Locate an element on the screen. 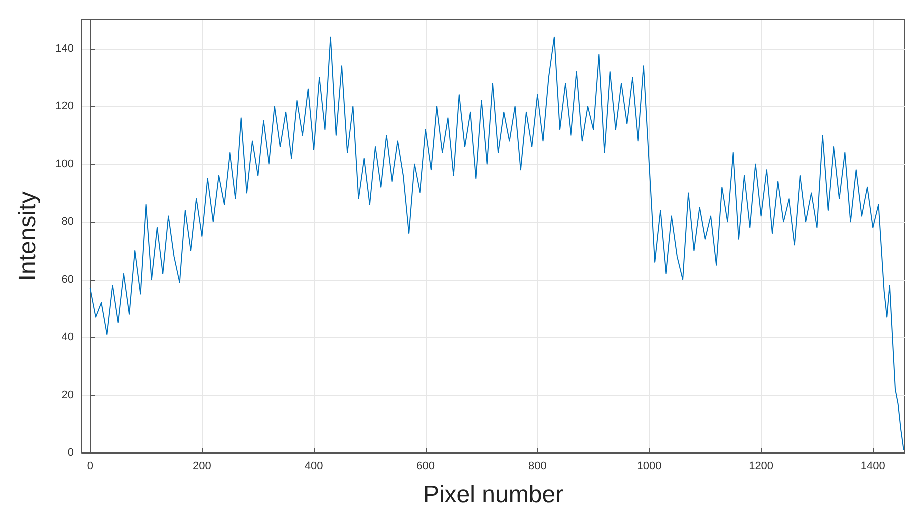 Image resolution: width=915 pixels, height=520 pixels. x-tick-label: 600 is located at coordinates (426, 466).